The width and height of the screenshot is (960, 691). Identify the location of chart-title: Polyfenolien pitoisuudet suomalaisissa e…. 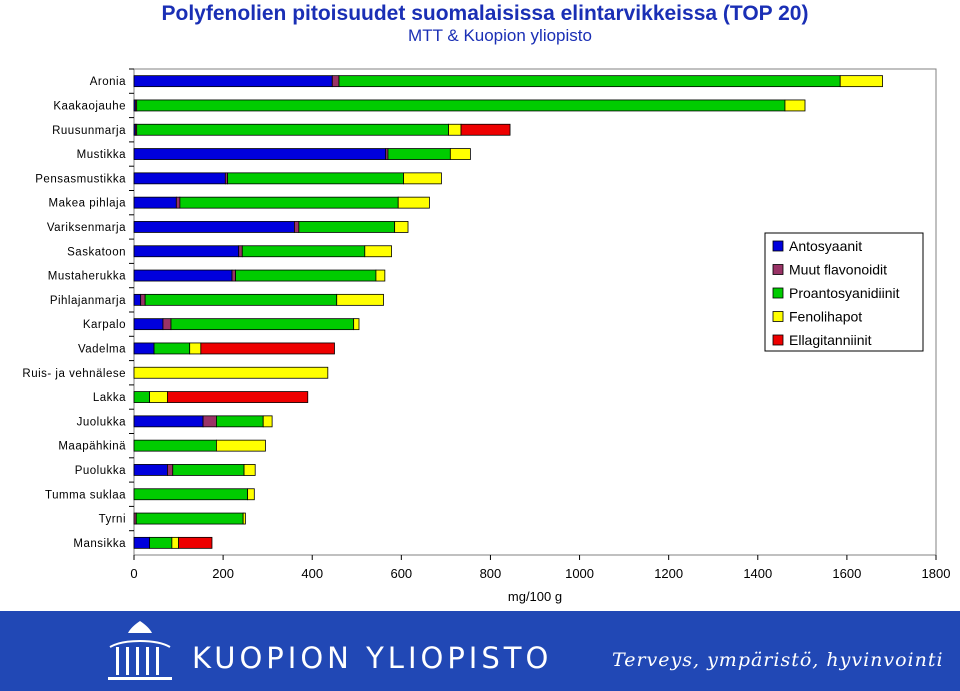
(485, 13).